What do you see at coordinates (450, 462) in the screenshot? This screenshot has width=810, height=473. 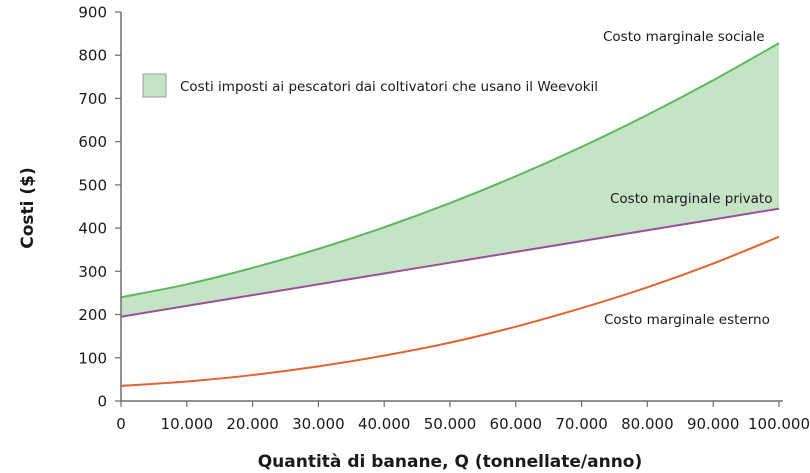 I see `x-axis-title: Quantità di banane, Q (tonnellate/anno)` at bounding box center [450, 462].